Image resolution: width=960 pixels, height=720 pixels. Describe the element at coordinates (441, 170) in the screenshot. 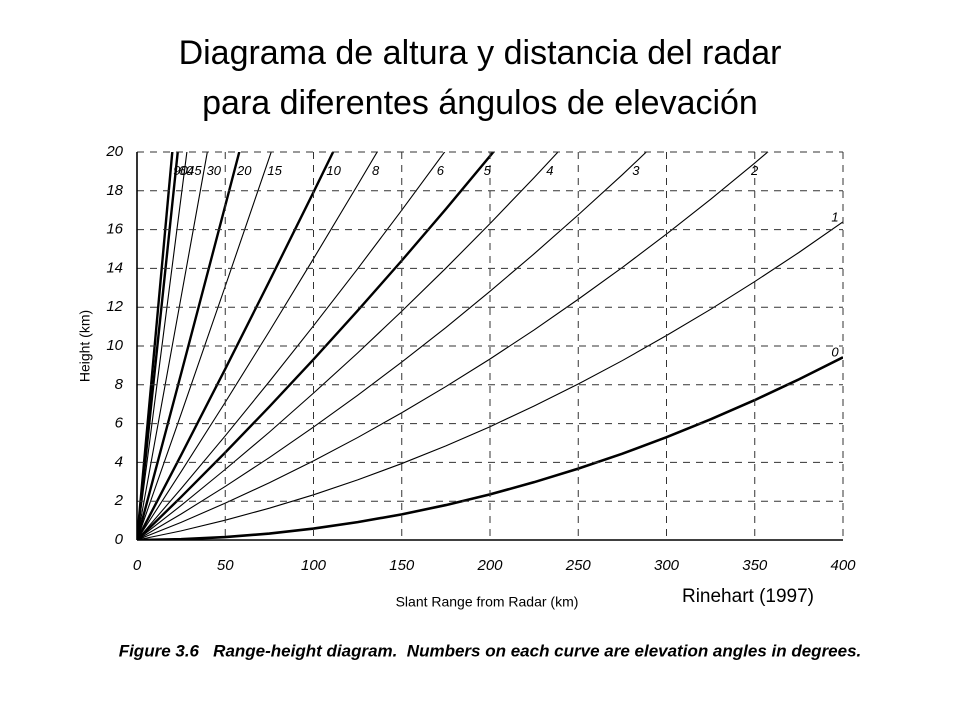

I see `curve-label: 6` at that location.